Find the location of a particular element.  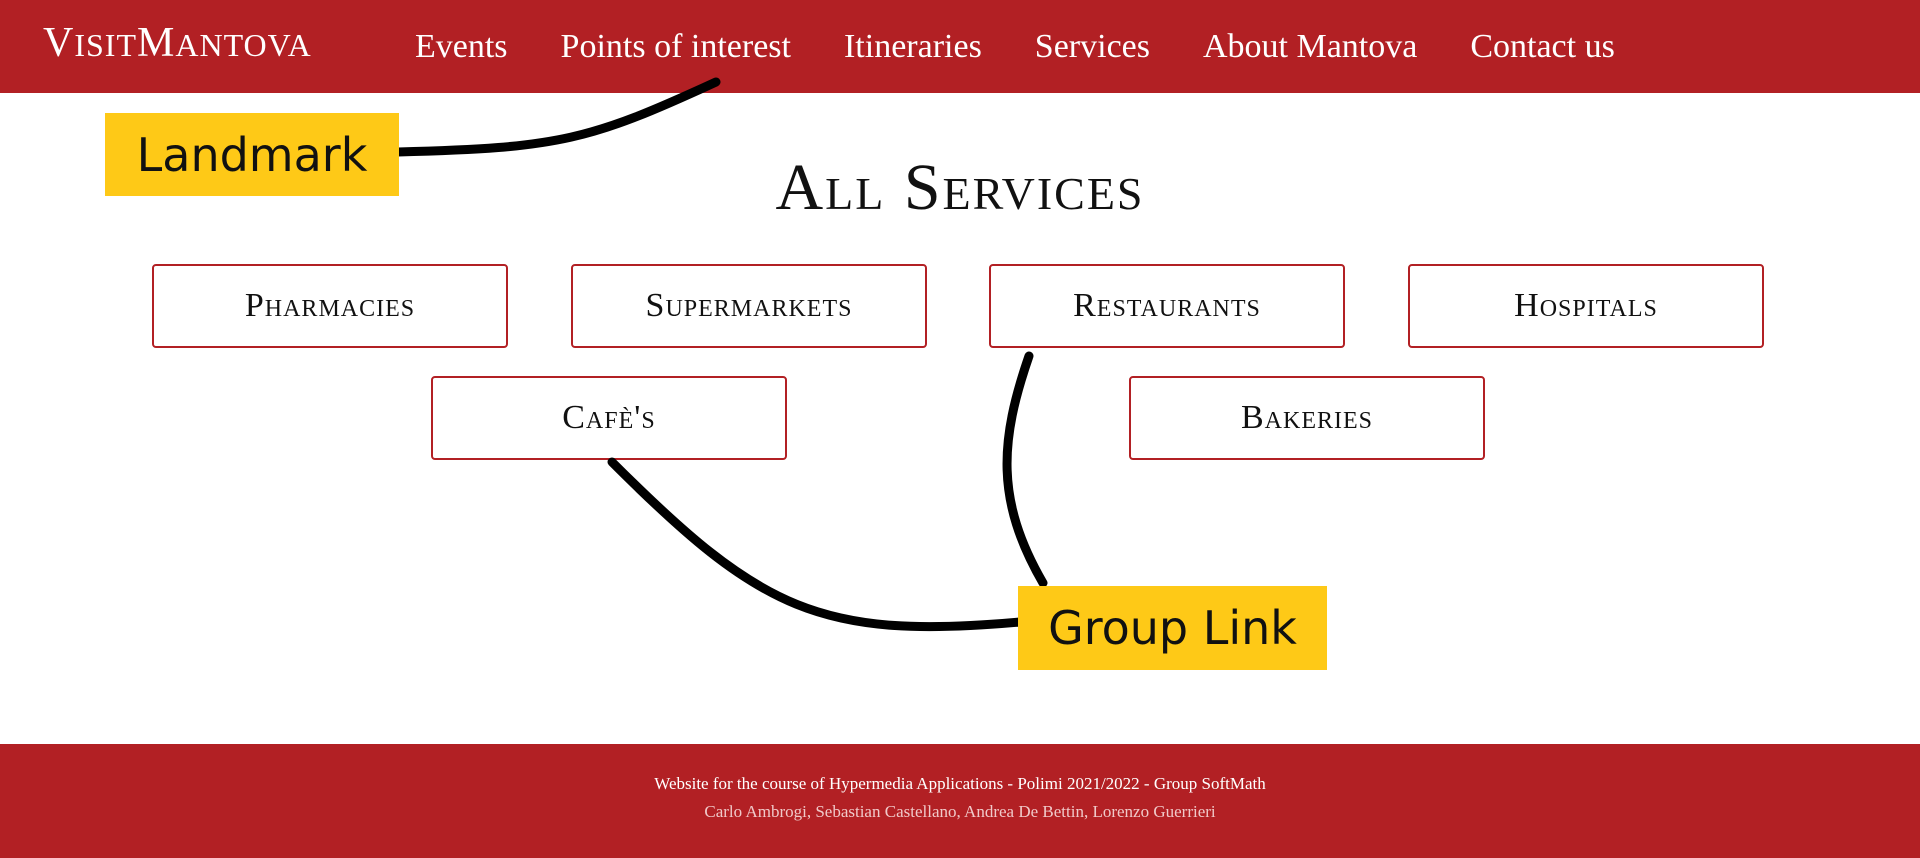

logo-letter-m: M is located at coordinates (156, 43).